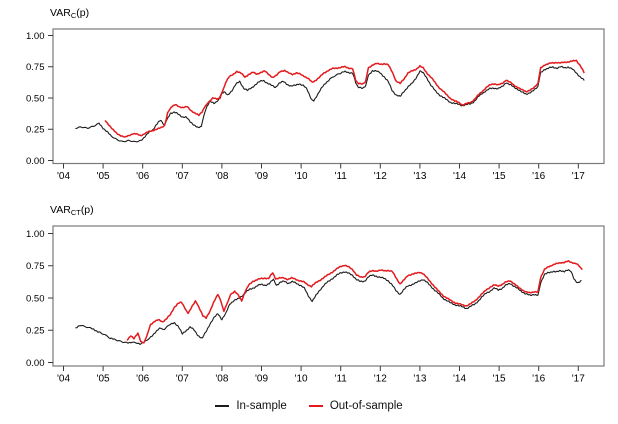 This screenshot has height=424, width=618. What do you see at coordinates (73, 15) in the screenshot?
I see `panel-title-subscript: C` at bounding box center [73, 15].